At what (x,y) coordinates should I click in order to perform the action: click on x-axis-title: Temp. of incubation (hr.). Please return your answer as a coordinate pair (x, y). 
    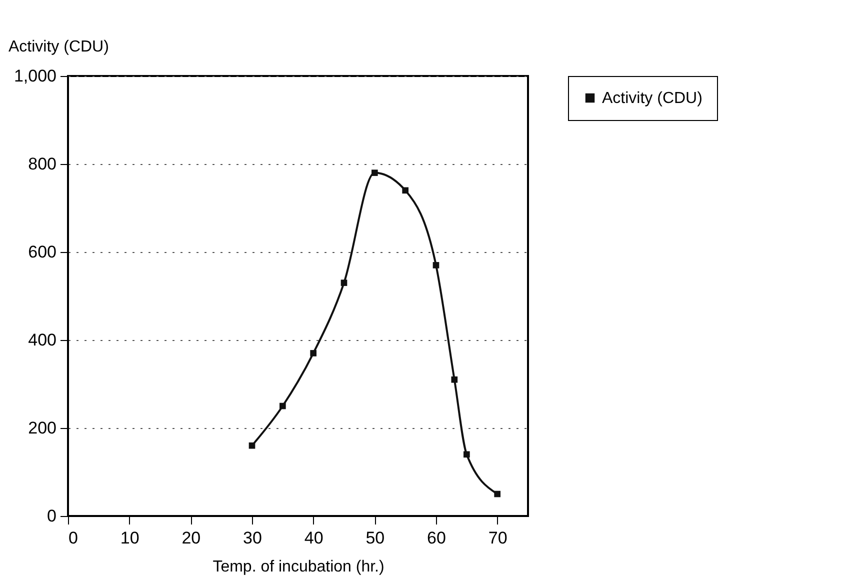
    Looking at the image, I should click on (298, 567).